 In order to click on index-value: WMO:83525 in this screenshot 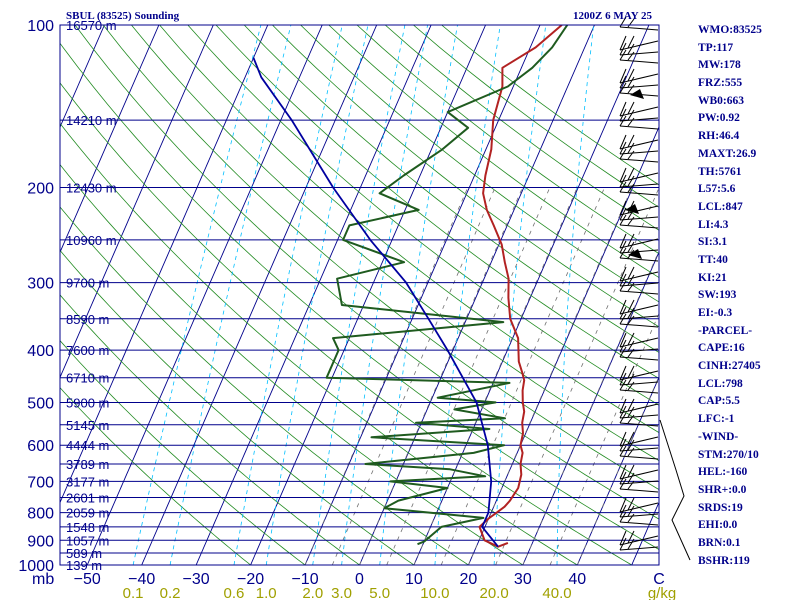, I will do `click(730, 30)`.